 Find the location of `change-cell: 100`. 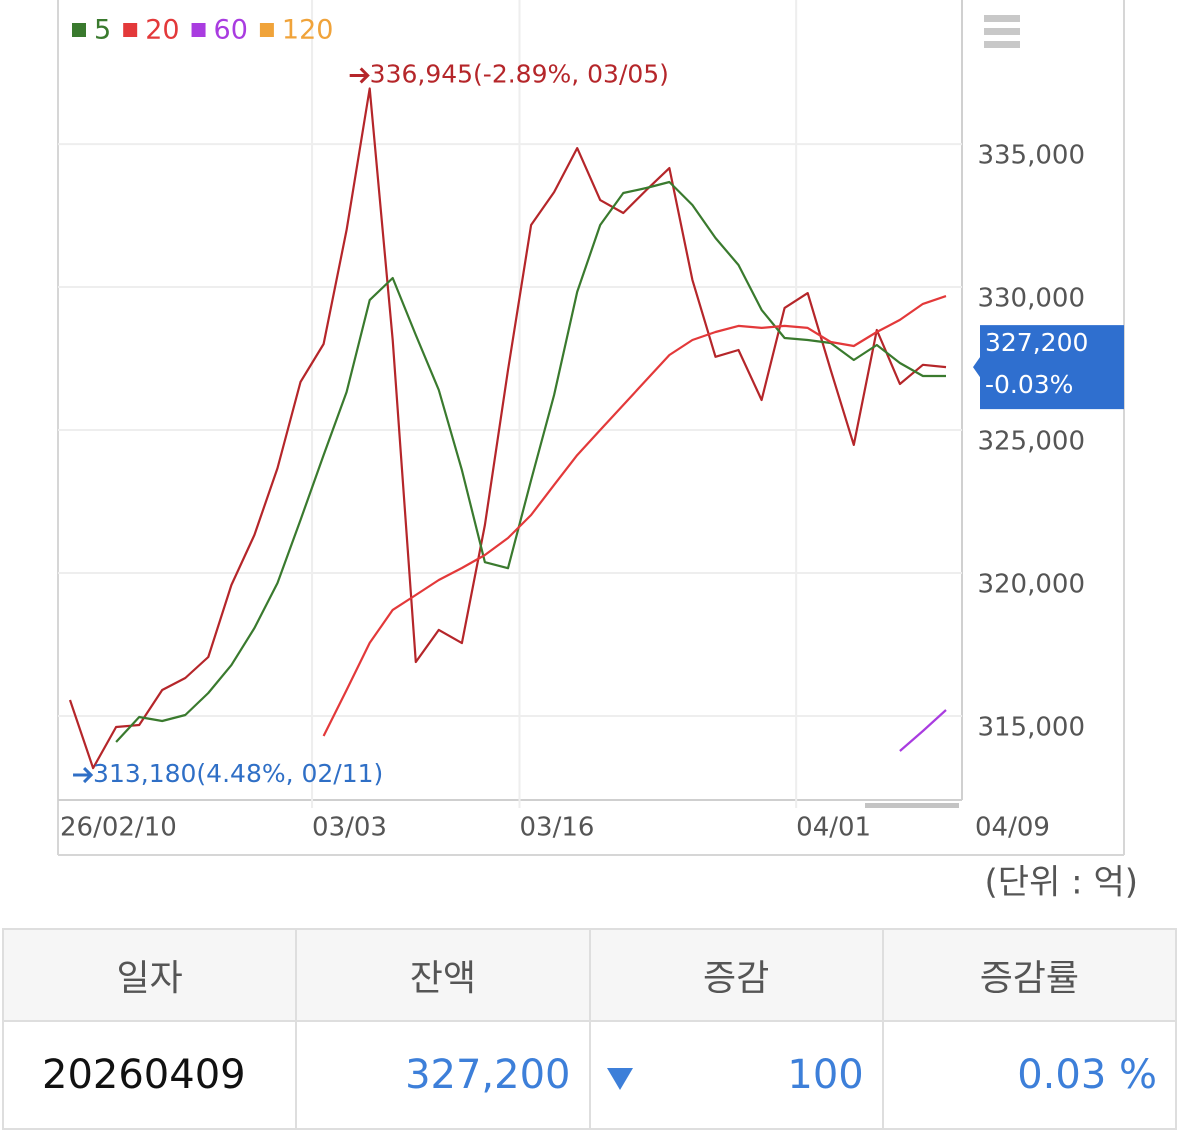

change-cell: 100 is located at coordinates (736, 1075).